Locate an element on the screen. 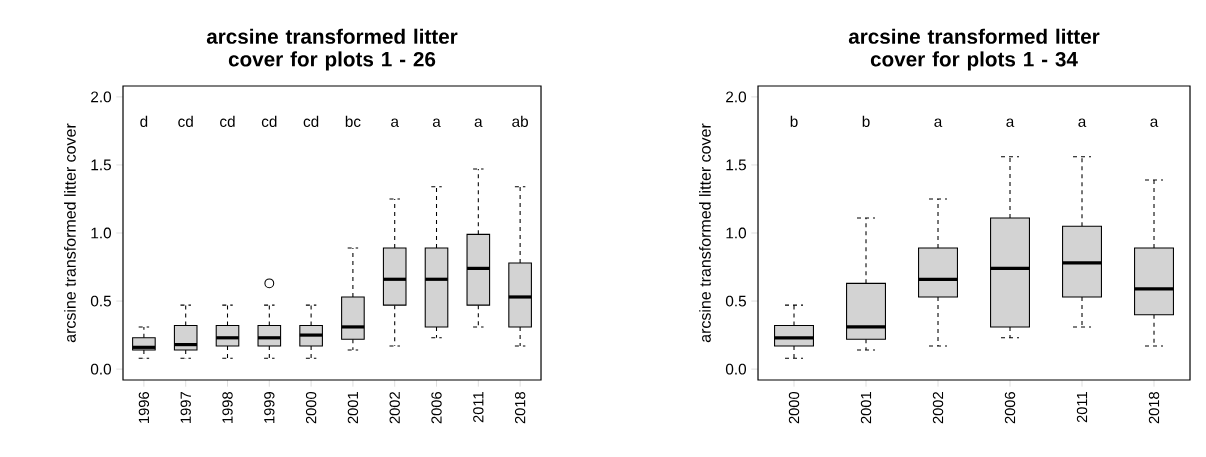 The image size is (1206, 457). x-tick-label: 1999 is located at coordinates (269, 407).